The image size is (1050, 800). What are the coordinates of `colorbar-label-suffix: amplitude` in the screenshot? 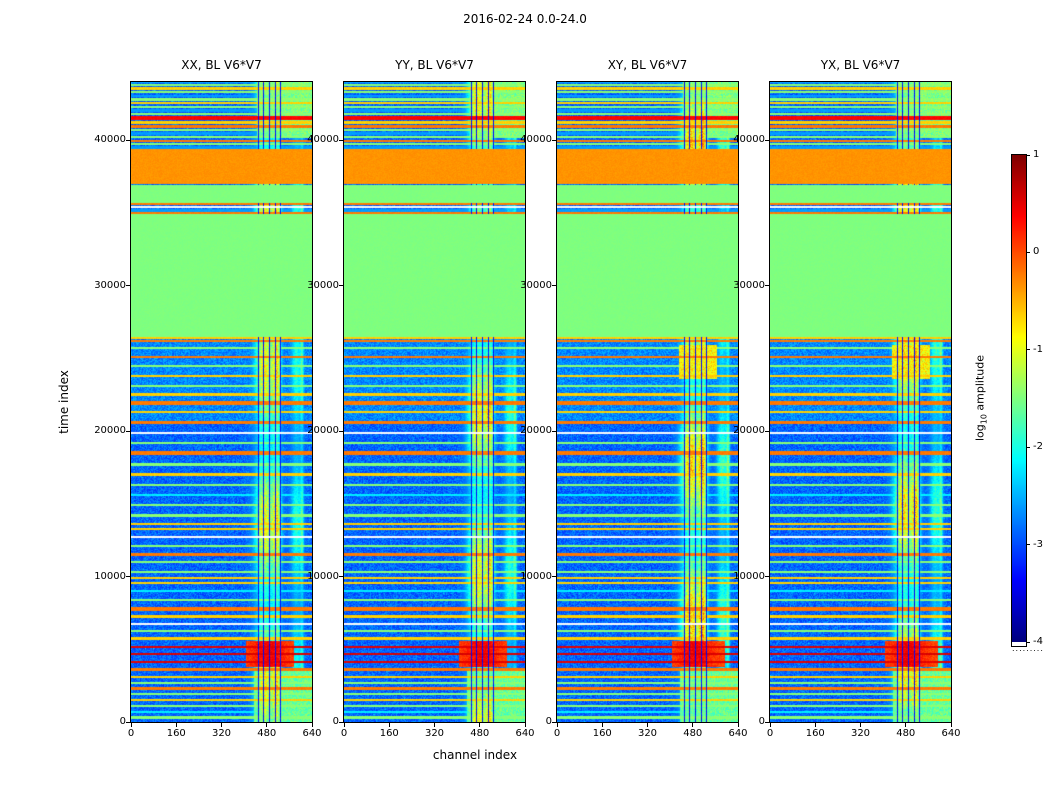 It's located at (980, 384).